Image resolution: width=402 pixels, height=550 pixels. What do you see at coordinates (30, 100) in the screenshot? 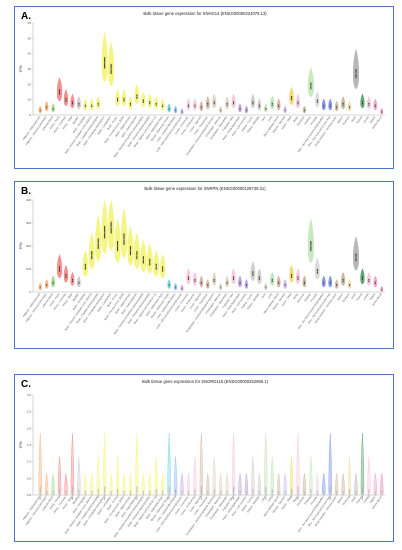
I see `y-tick-label: 10` at bounding box center [30, 100].